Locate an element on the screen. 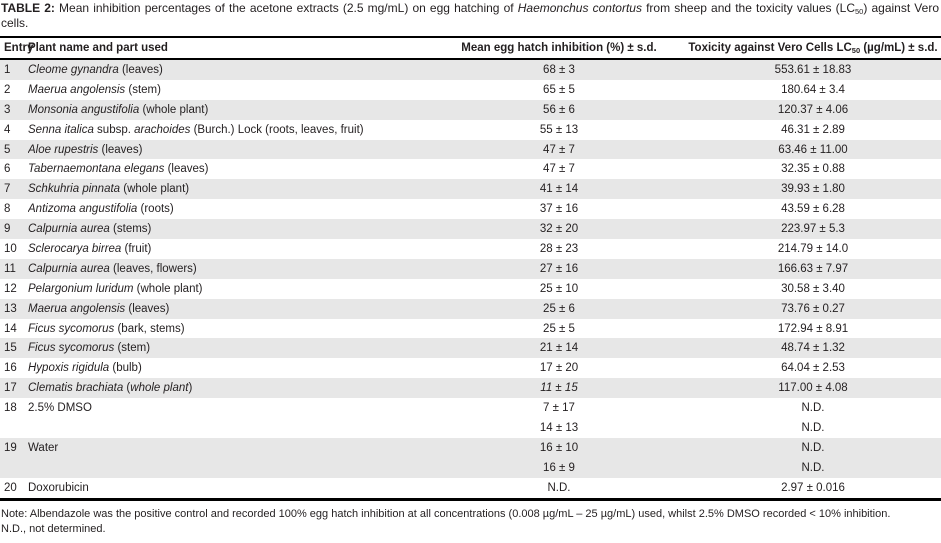 Image resolution: width=941 pixels, height=543 pixels. entry-cell: 17 is located at coordinates (14, 388).